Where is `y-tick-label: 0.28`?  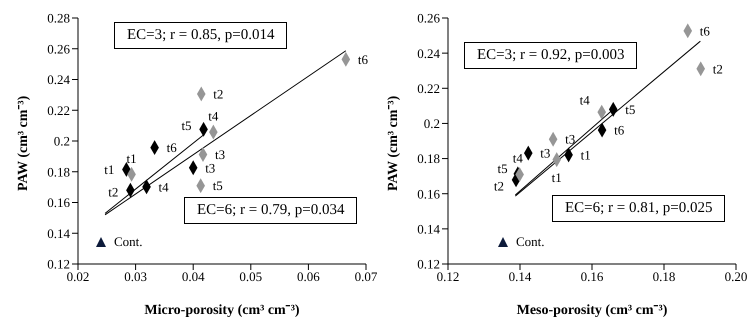
y-tick-label: 0.28 is located at coordinates (58, 18).